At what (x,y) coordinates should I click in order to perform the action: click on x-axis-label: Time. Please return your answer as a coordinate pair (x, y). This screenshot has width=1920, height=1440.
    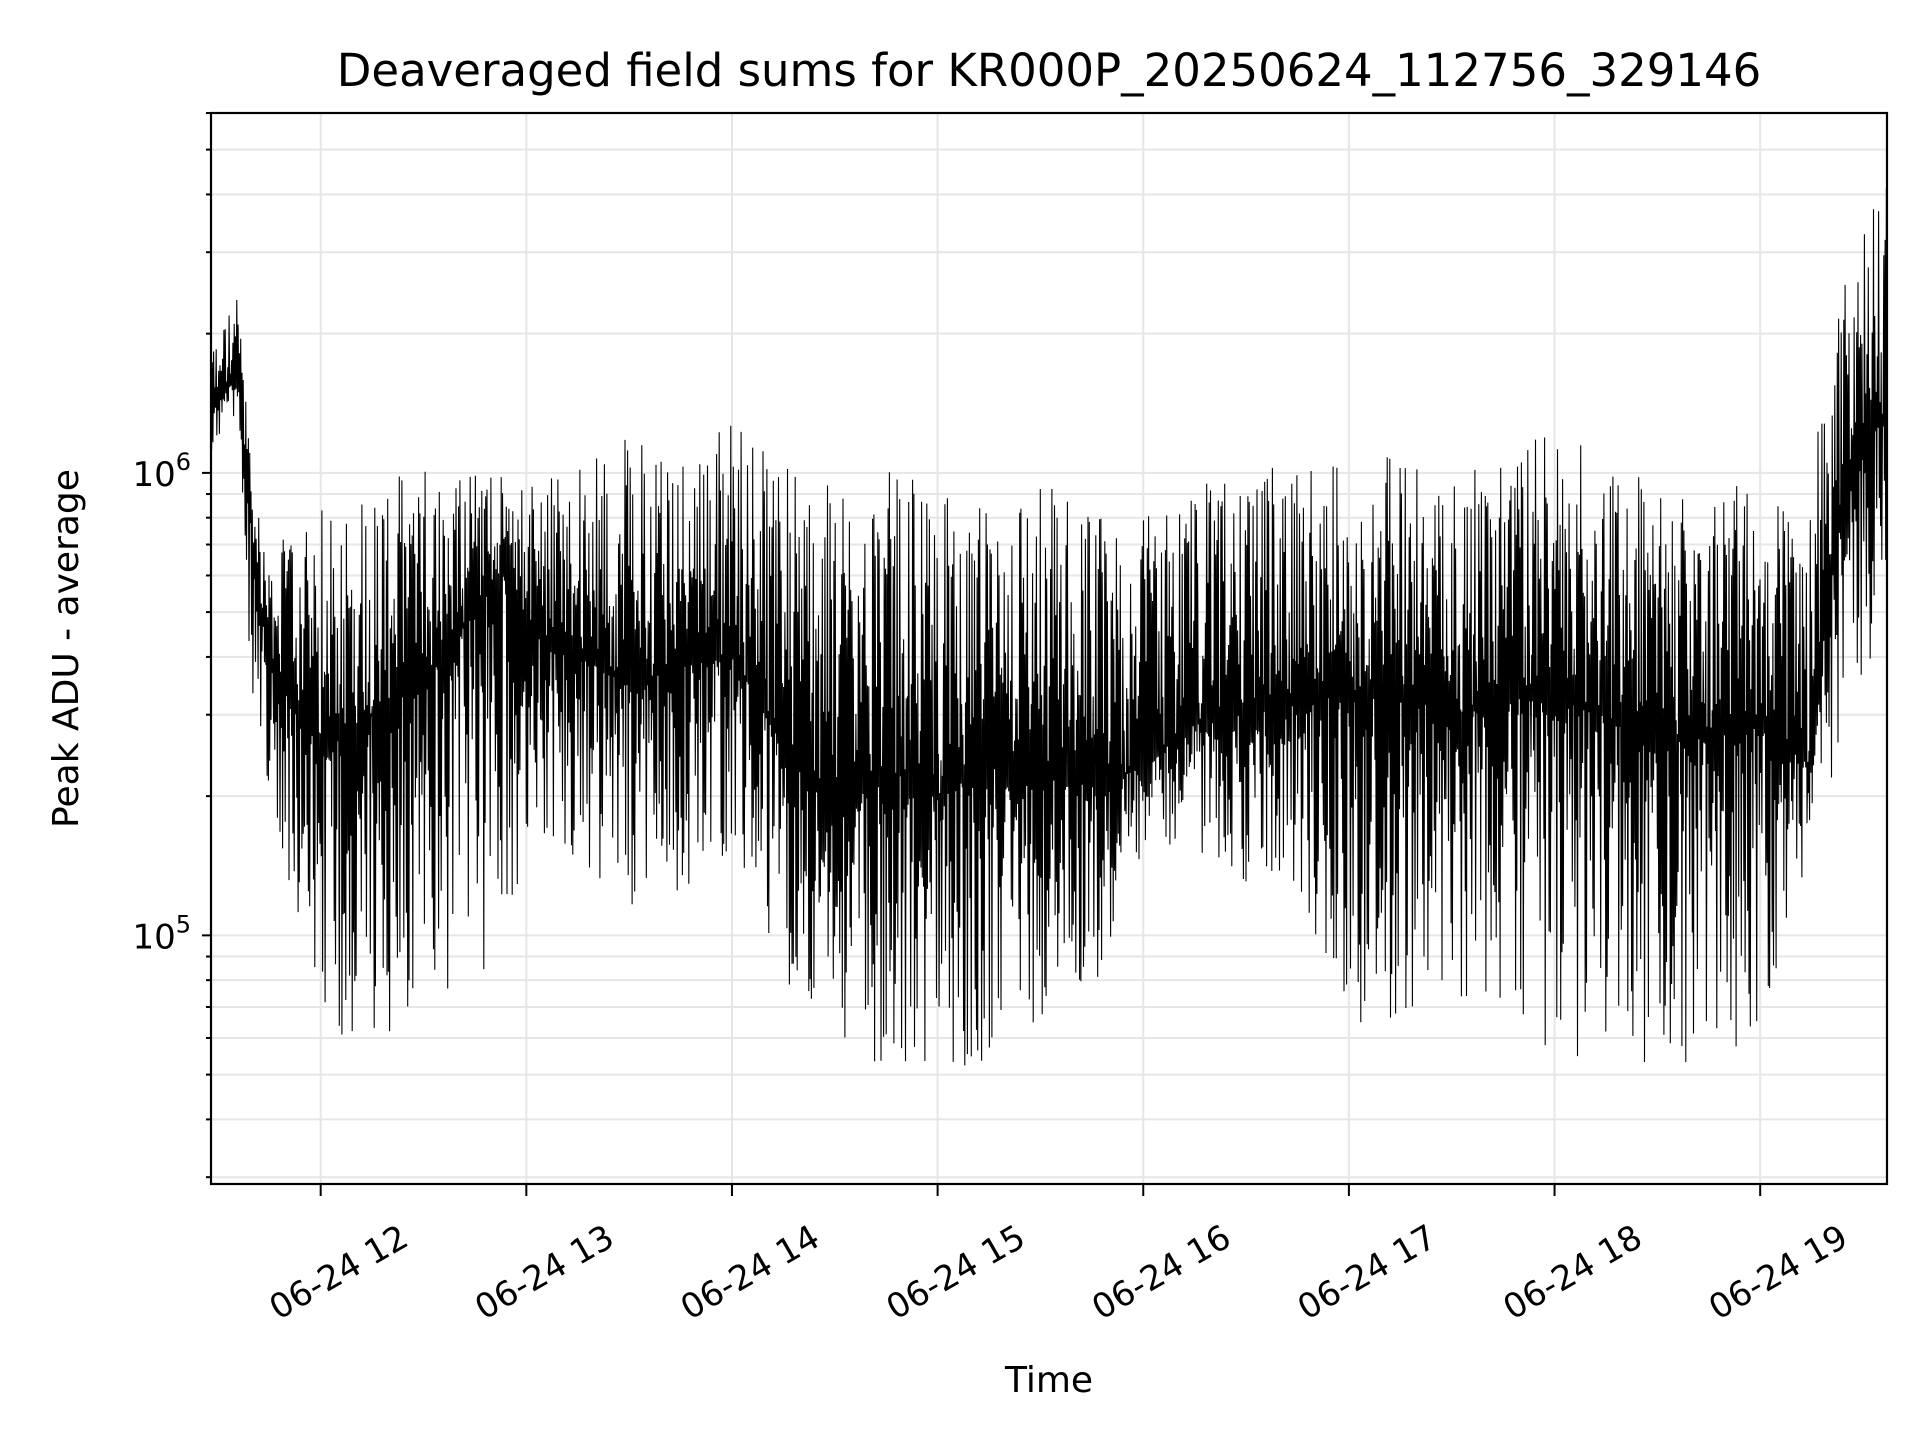
    Looking at the image, I should click on (1048, 1380).